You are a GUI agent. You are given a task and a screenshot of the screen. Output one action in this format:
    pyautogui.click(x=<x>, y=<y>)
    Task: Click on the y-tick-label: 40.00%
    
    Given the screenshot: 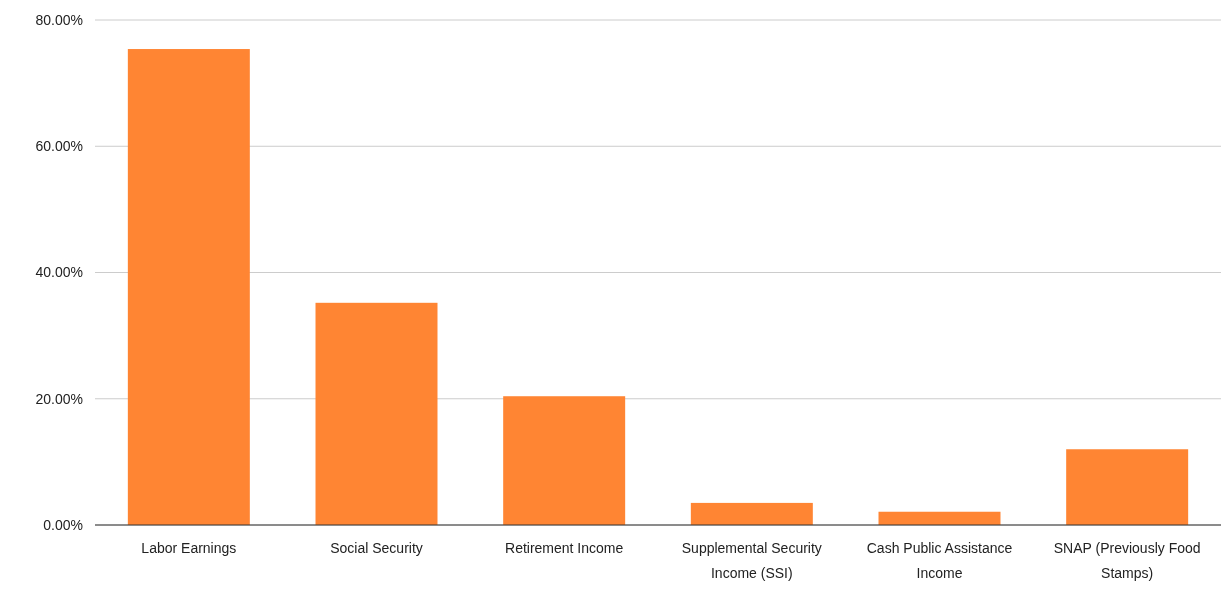 What is the action you would take?
    pyautogui.click(x=59, y=272)
    